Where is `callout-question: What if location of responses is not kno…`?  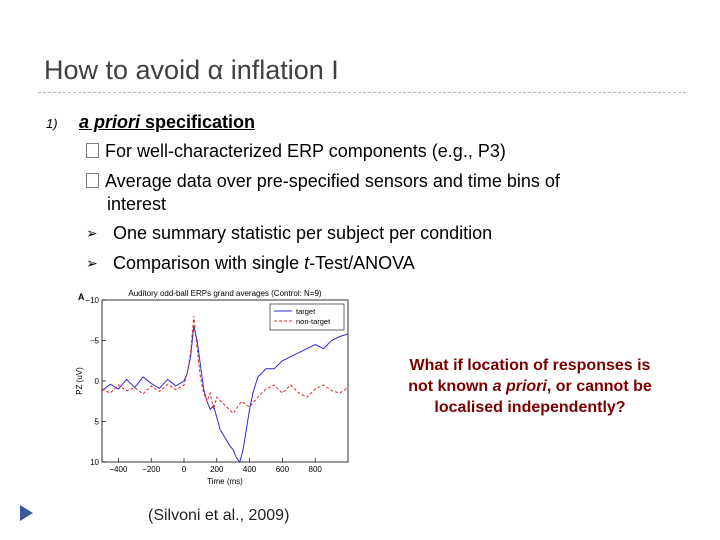 callout-question: What if location of responses is not kno… is located at coordinates (530, 386).